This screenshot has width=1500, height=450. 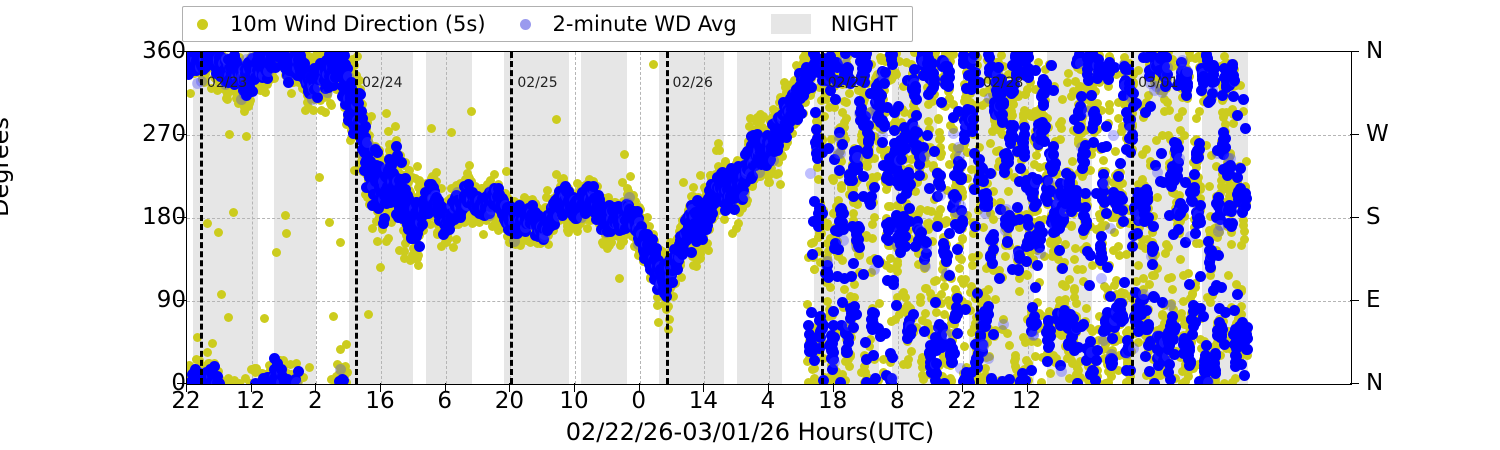 I want to click on legend-marker-wd2min-icon, so click(x=525, y=24).